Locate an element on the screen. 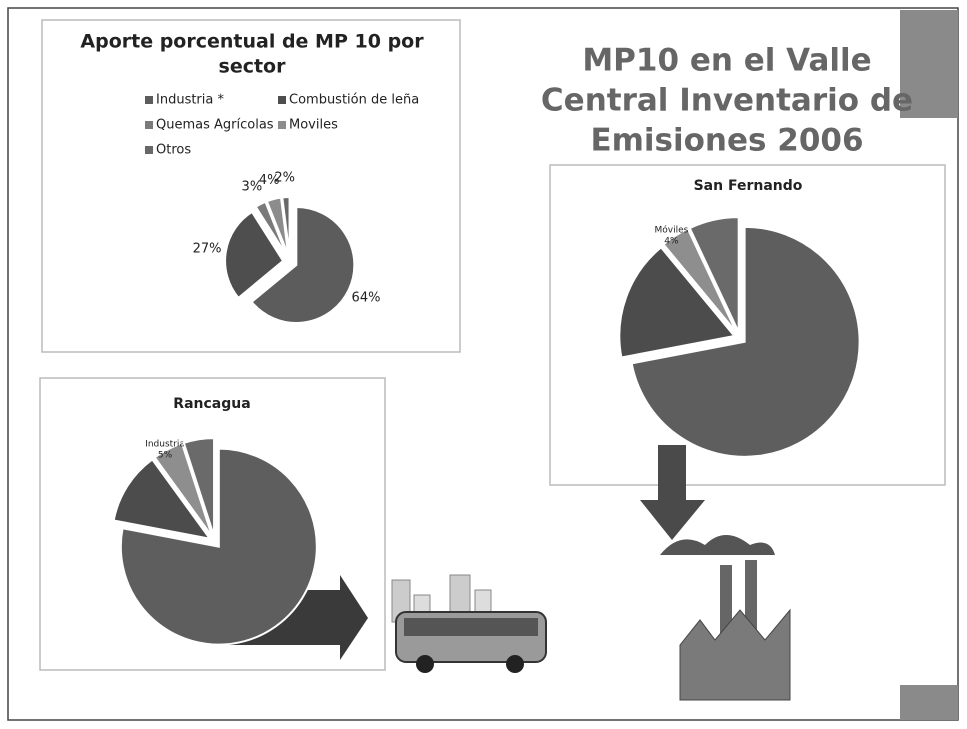 The width and height of the screenshot is (967, 729). data-label: 64% is located at coordinates (366, 297).